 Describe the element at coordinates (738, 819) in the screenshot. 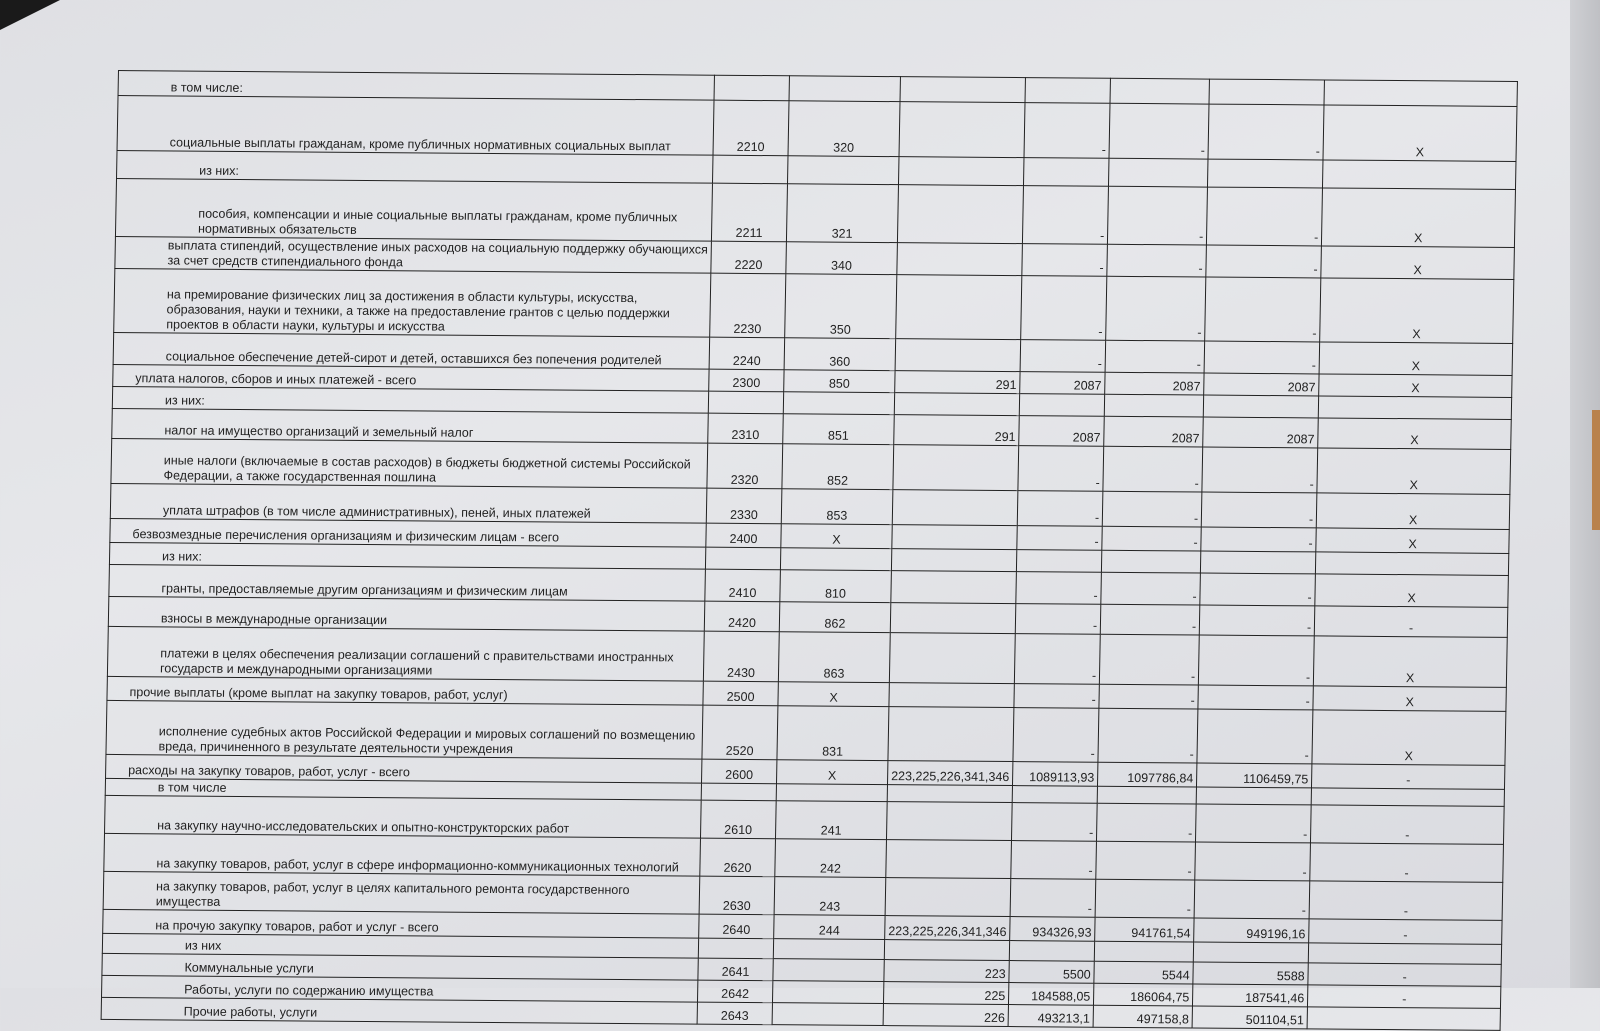

I see `cell-code: 2610` at that location.